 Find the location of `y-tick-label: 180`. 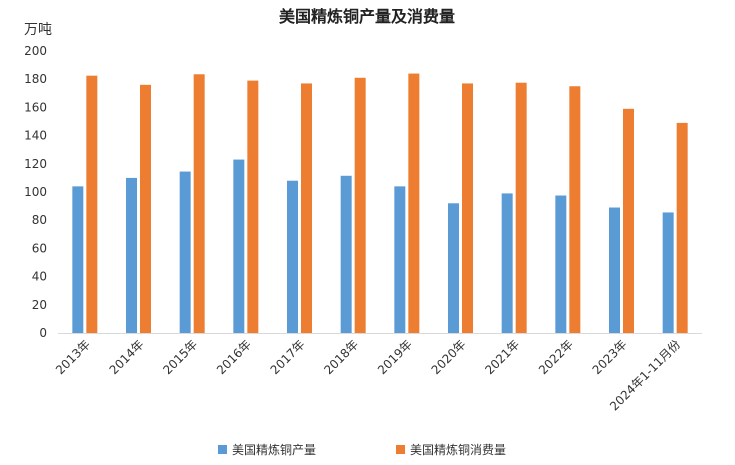

y-tick-label: 180 is located at coordinates (35, 79).